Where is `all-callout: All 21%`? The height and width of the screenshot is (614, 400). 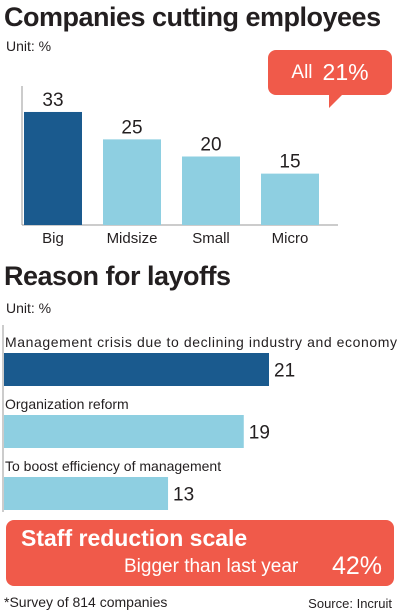
all-callout: All 21% is located at coordinates (330, 72).